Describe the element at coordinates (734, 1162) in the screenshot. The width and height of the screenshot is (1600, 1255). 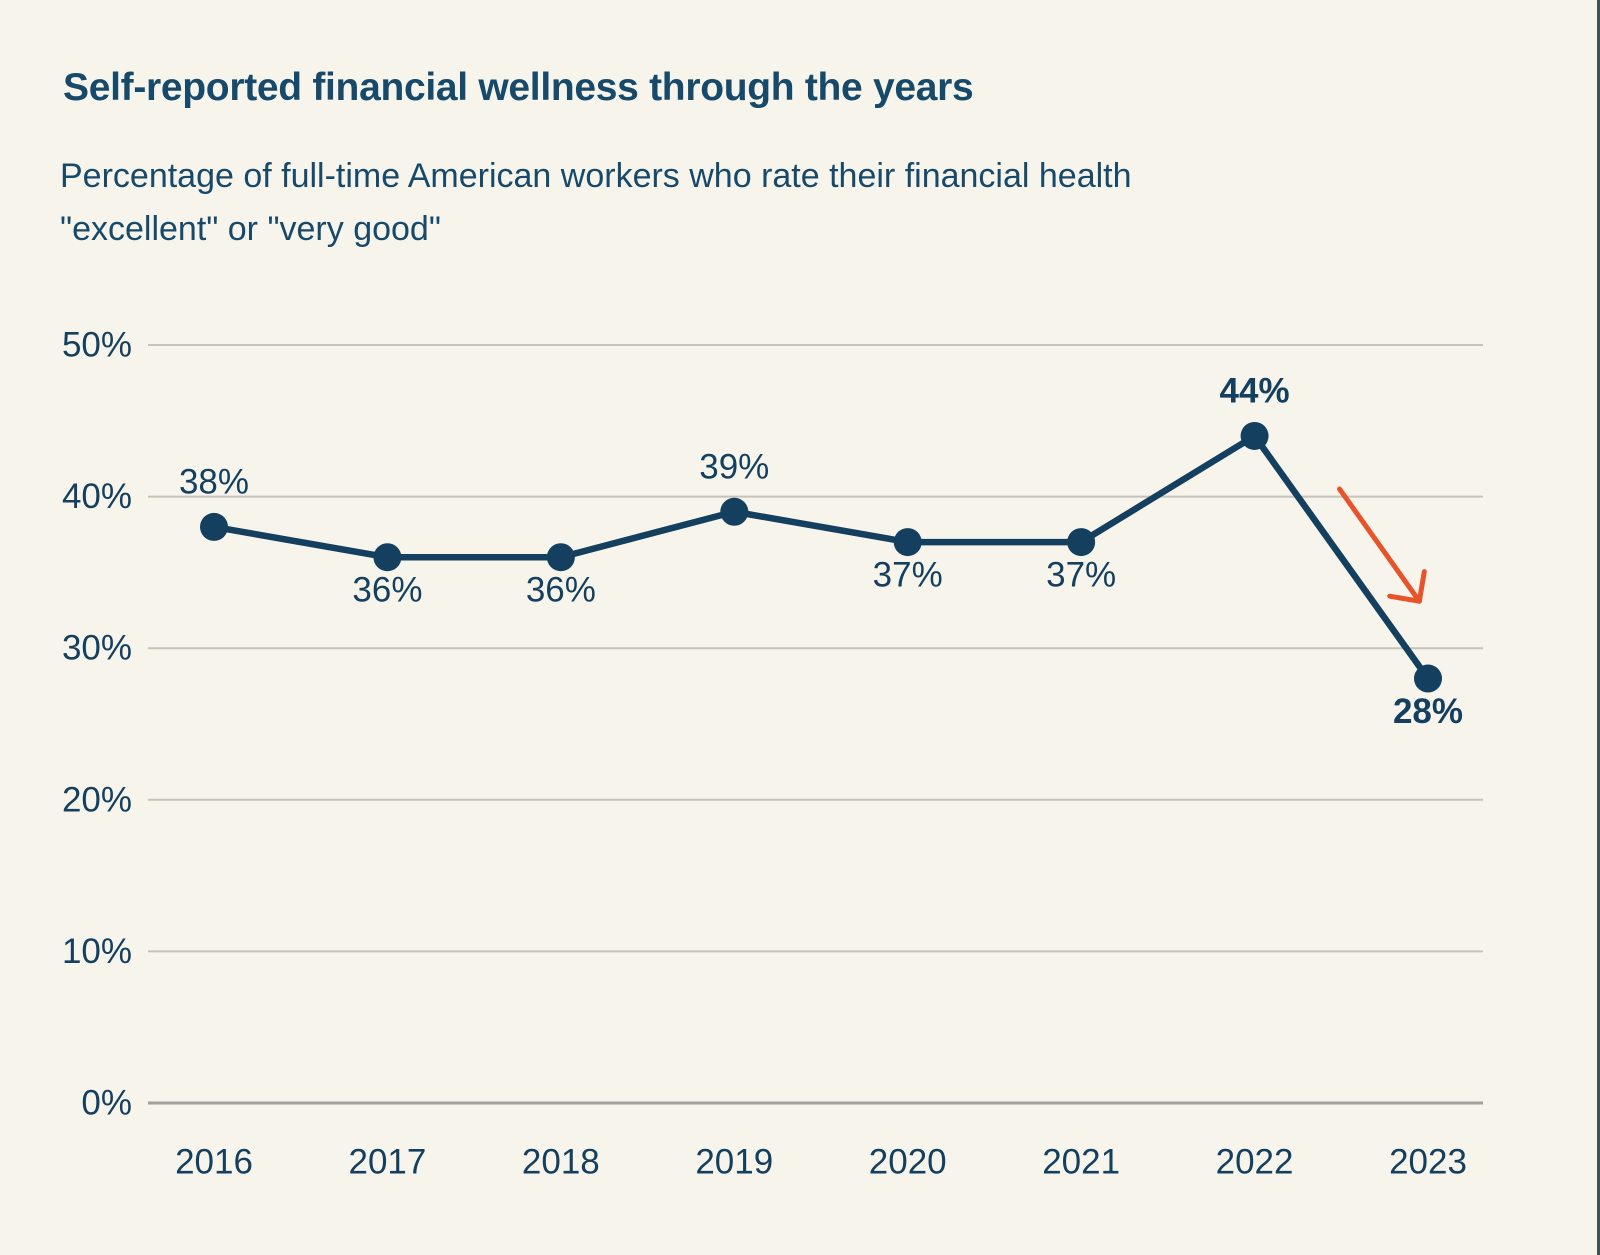
I see `x-axis-label-2019: 2019` at that location.